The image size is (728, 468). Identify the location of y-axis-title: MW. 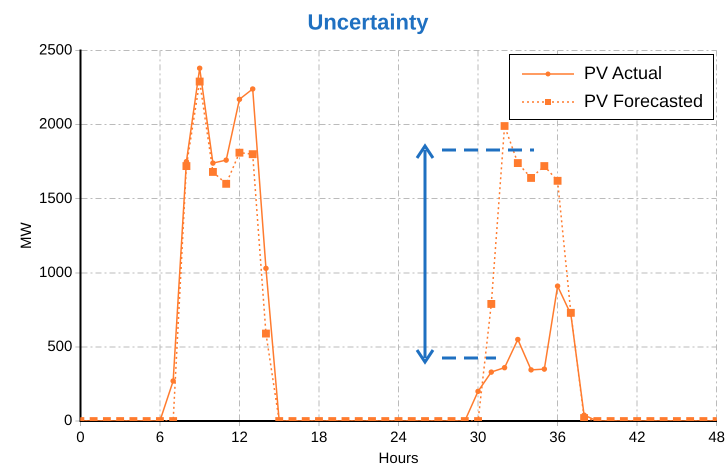
(27, 236).